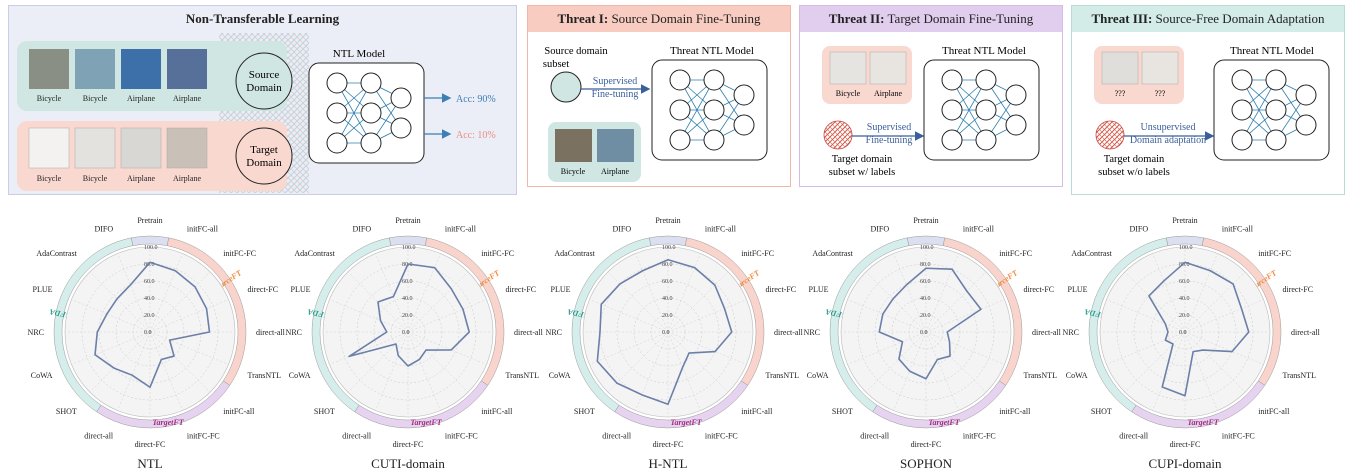 The height and width of the screenshot is (473, 1351). I want to click on t3-network-icon, so click(1274, 110).